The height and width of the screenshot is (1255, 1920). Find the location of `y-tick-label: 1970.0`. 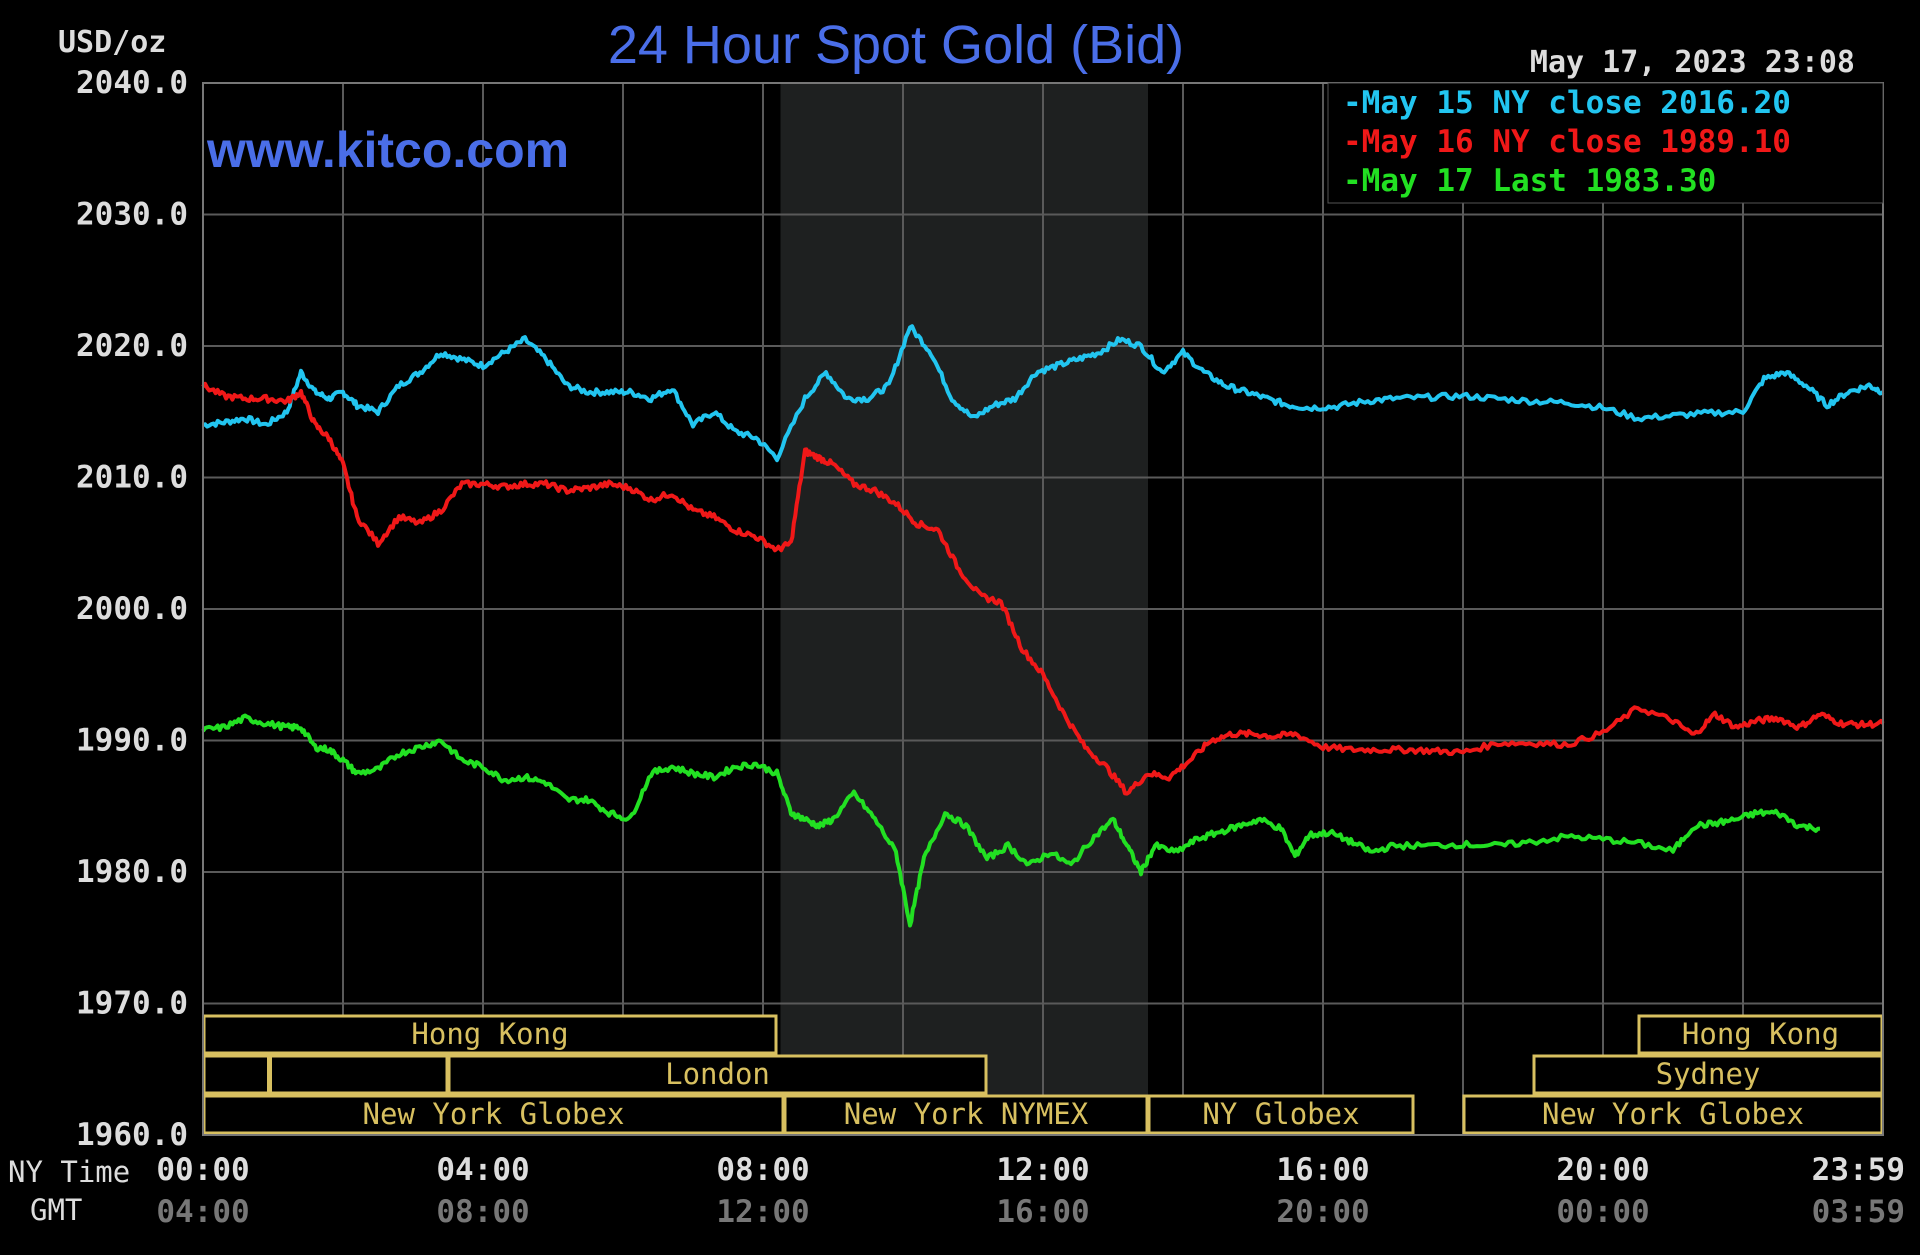

y-tick-label: 1970.0 is located at coordinates (132, 1004).